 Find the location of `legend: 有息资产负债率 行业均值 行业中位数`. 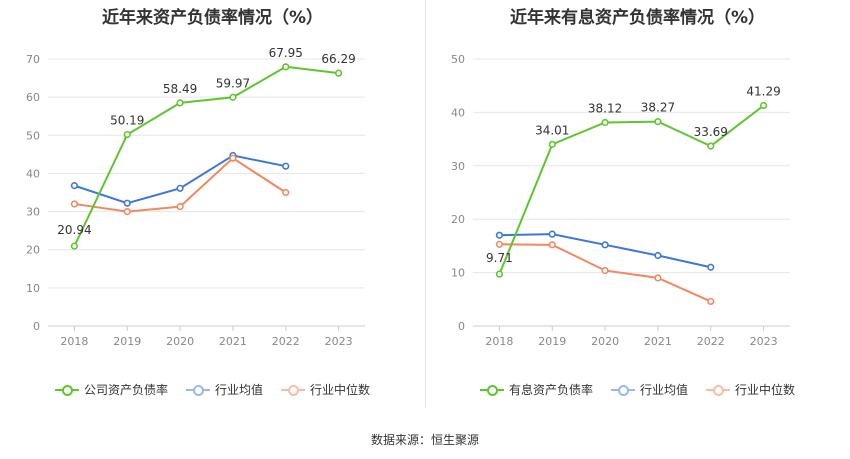

legend: 有息资产负债率 行业均值 行业中位数 is located at coordinates (637, 389).